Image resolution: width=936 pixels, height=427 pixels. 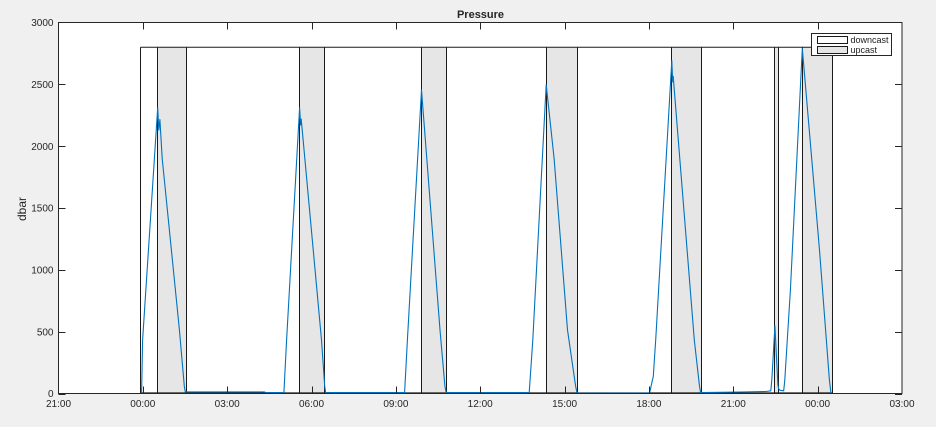 What do you see at coordinates (870, 40) in the screenshot?
I see `svg-text: downcast` at bounding box center [870, 40].